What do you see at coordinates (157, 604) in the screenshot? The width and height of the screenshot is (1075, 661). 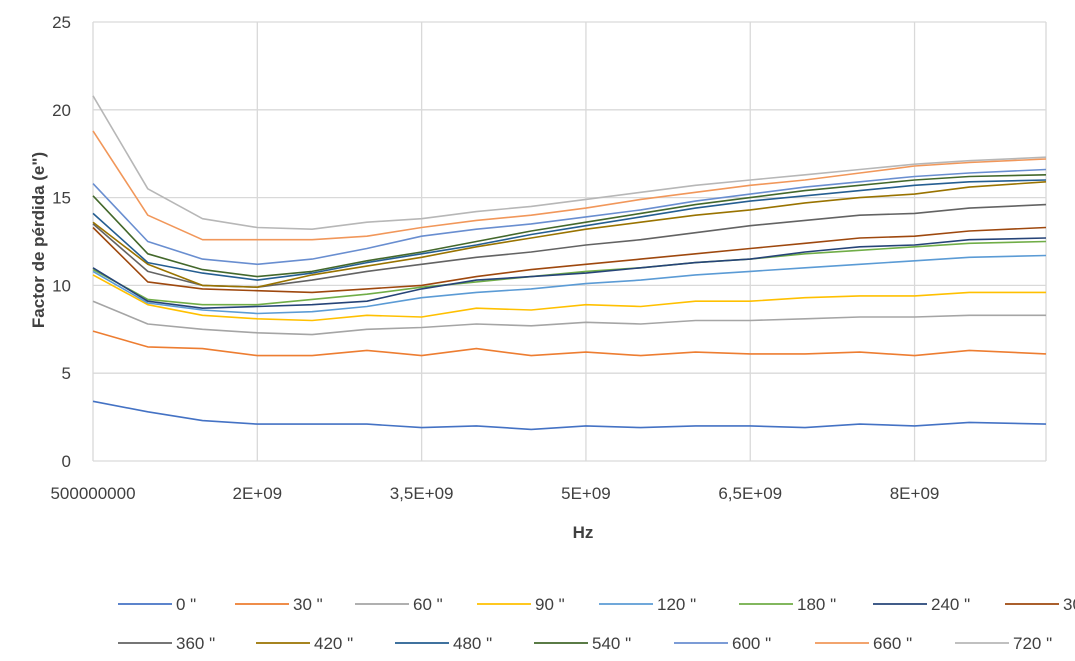 I see `legend-item: 0 "` at bounding box center [157, 604].